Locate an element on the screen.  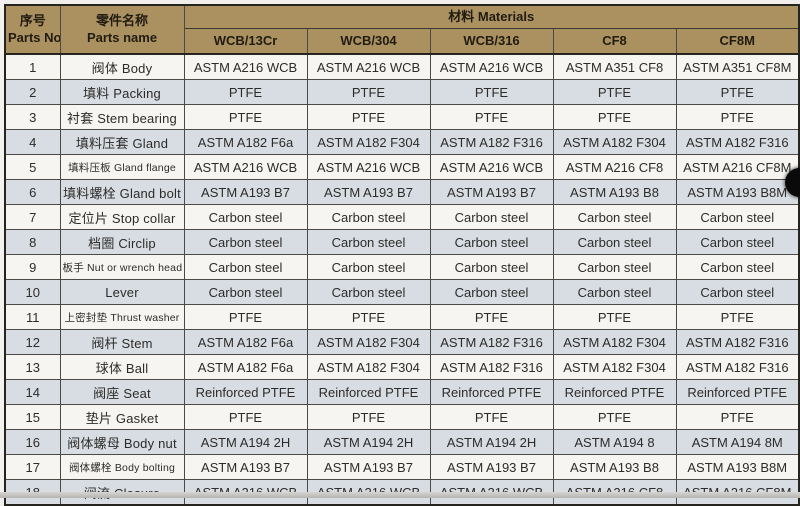
table-row: 3 衬套 Stem bearing PTFE PTFE PTFE PTFE PTFE is located at coordinates (402, 117).